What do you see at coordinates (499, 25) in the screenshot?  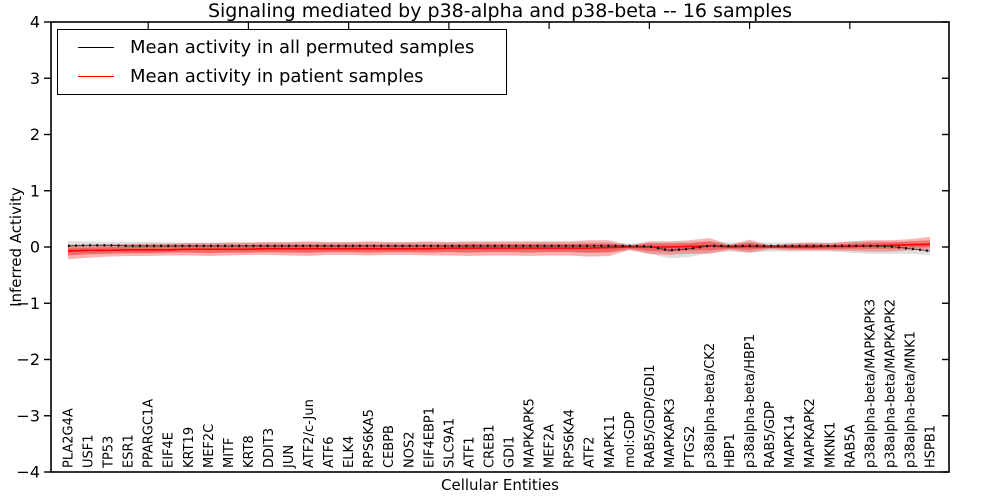 I see `x-axis-top-ticks` at bounding box center [499, 25].